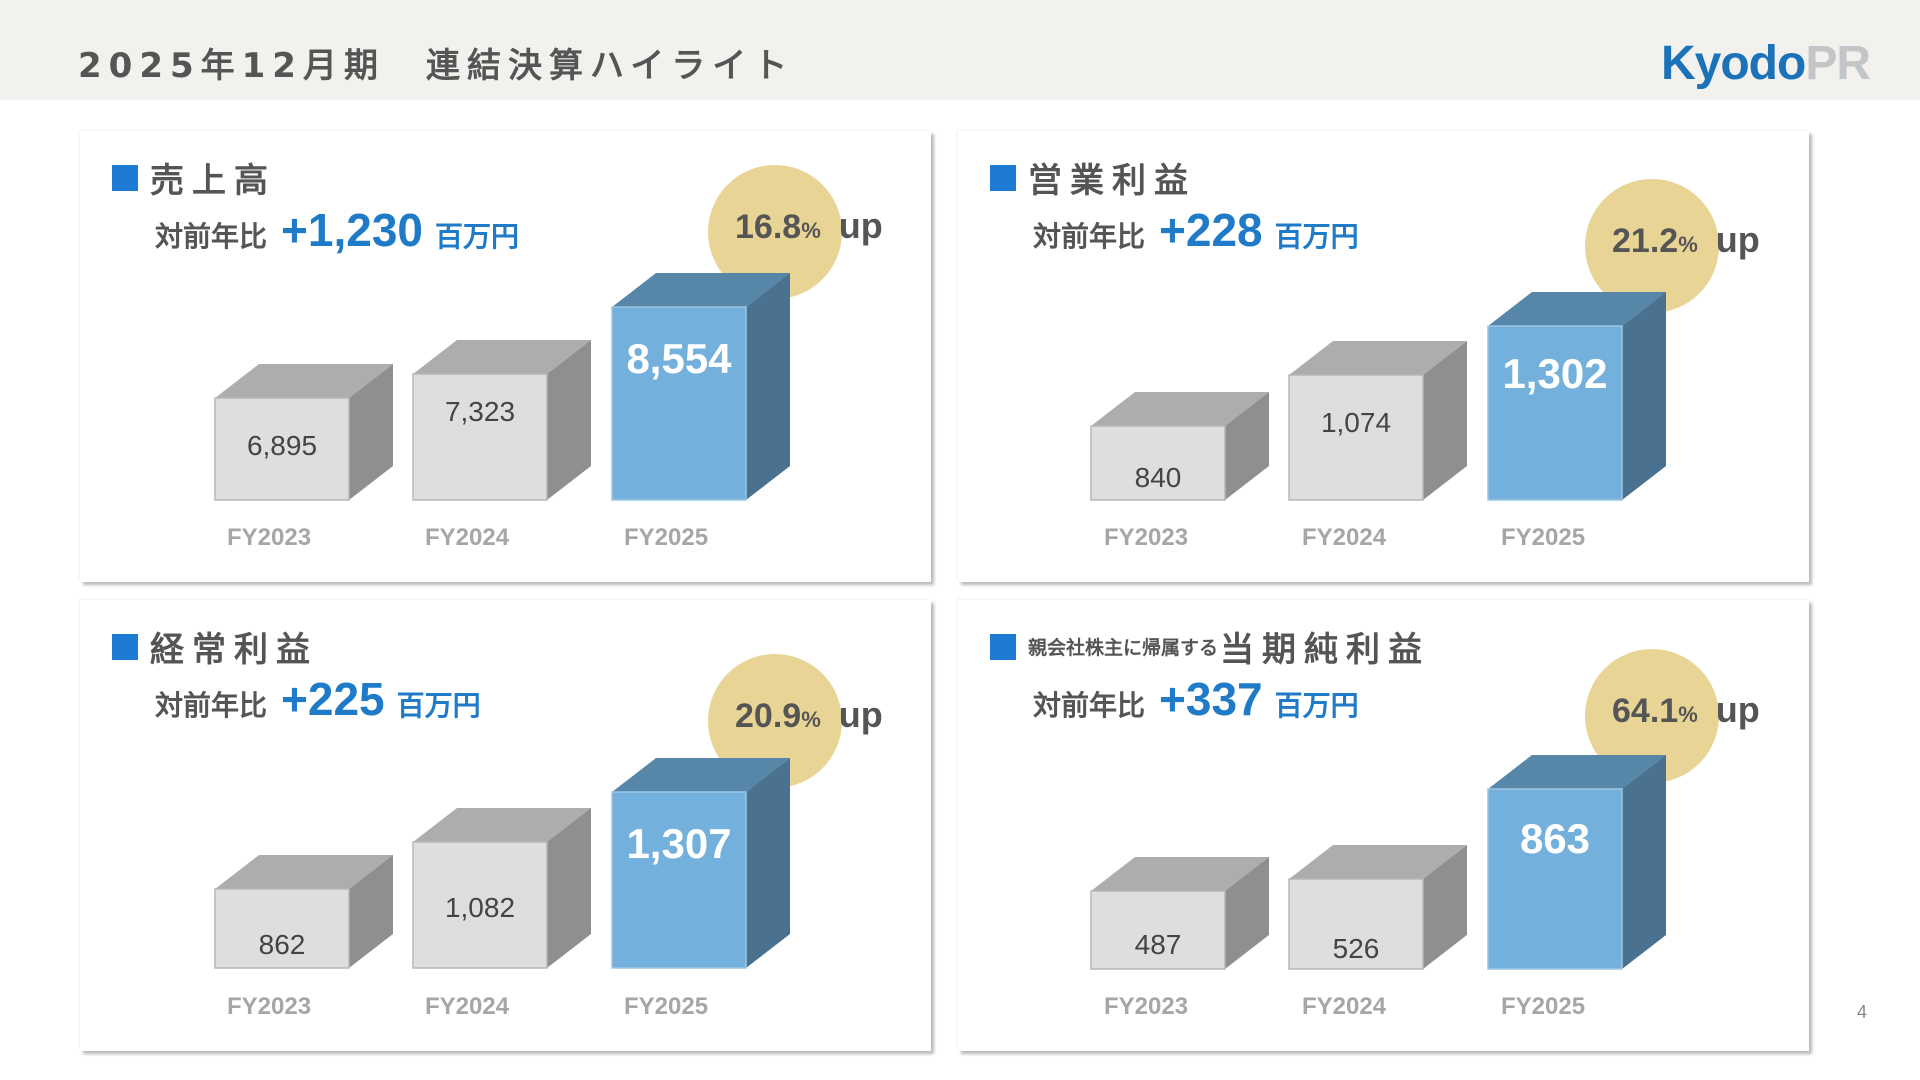 This screenshot has width=1920, height=1080. Describe the element at coordinates (480, 411) in the screenshot. I see `bar-value: 7,323` at that location.